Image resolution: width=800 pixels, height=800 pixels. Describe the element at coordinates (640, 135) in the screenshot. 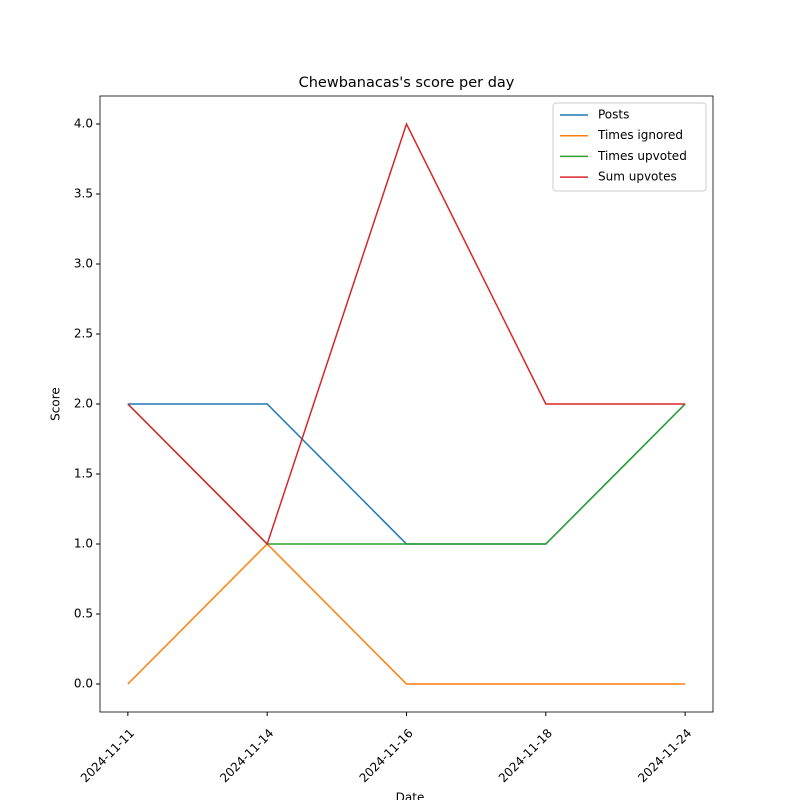

I see `legend-label: Times ignored` at that location.